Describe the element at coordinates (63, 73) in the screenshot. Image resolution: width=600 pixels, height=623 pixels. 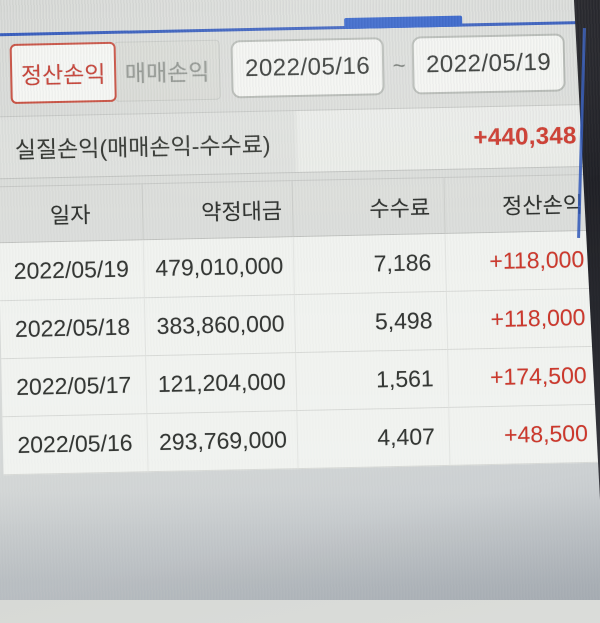
I see `tab-settlement-pnl: 정산손익` at that location.